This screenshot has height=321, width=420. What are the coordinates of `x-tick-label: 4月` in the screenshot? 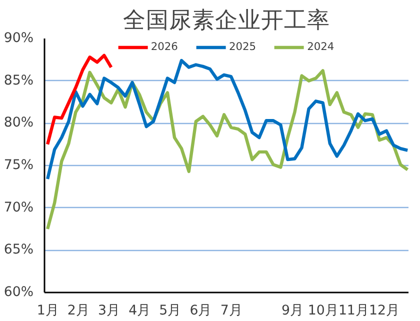 It's located at (139, 311).